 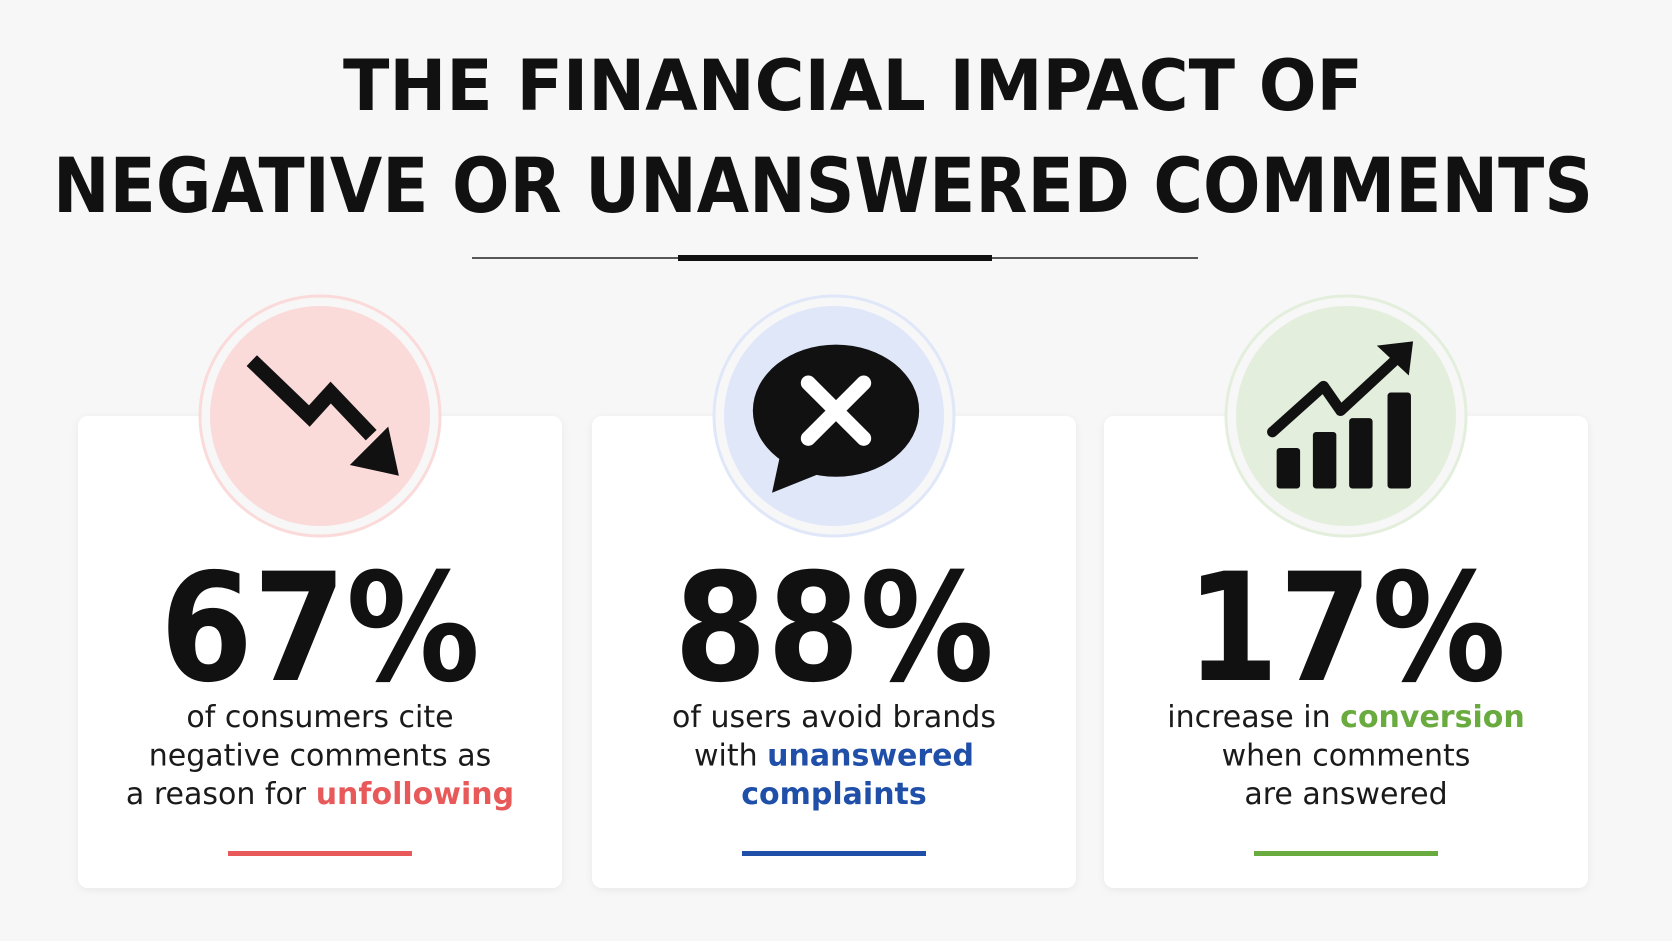 I want to click on icon-trend-down, so click(x=322, y=415).